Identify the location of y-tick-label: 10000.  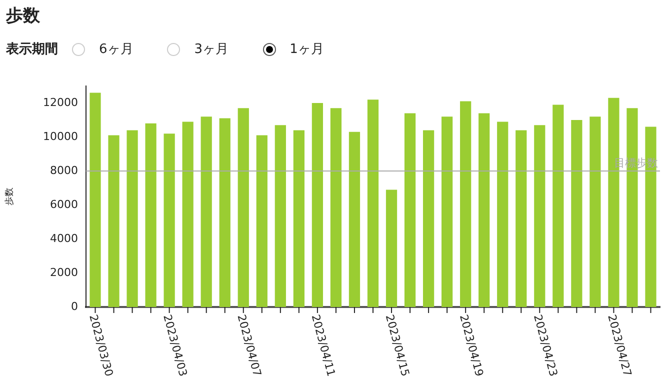
(60, 136).